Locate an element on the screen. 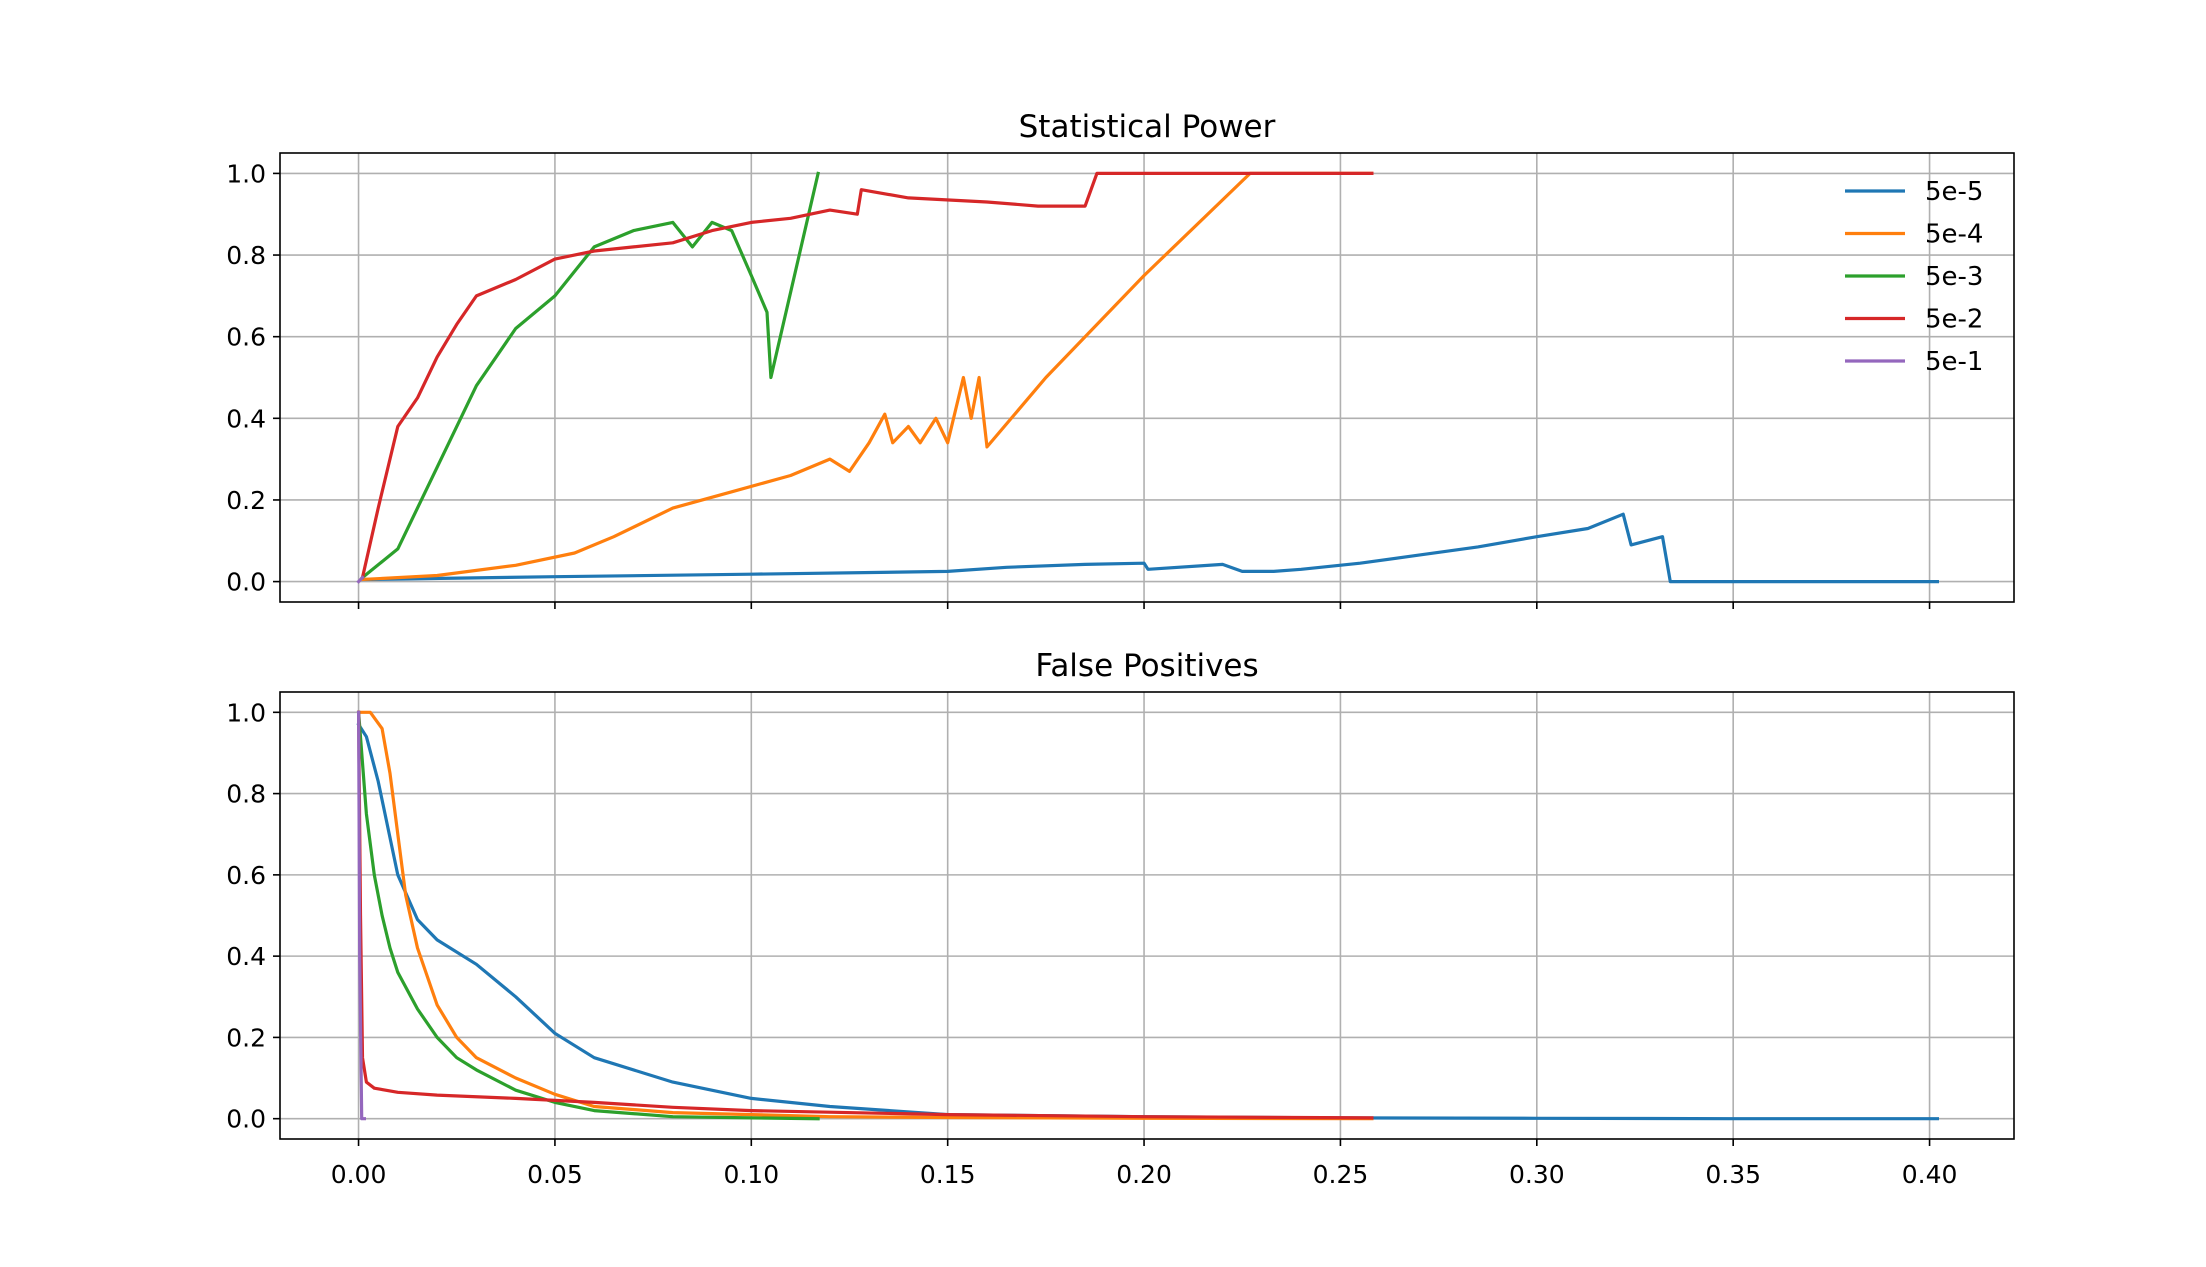 The height and width of the screenshot is (1267, 2206). fp-y-tick-label: 0.6 is located at coordinates (246, 875).